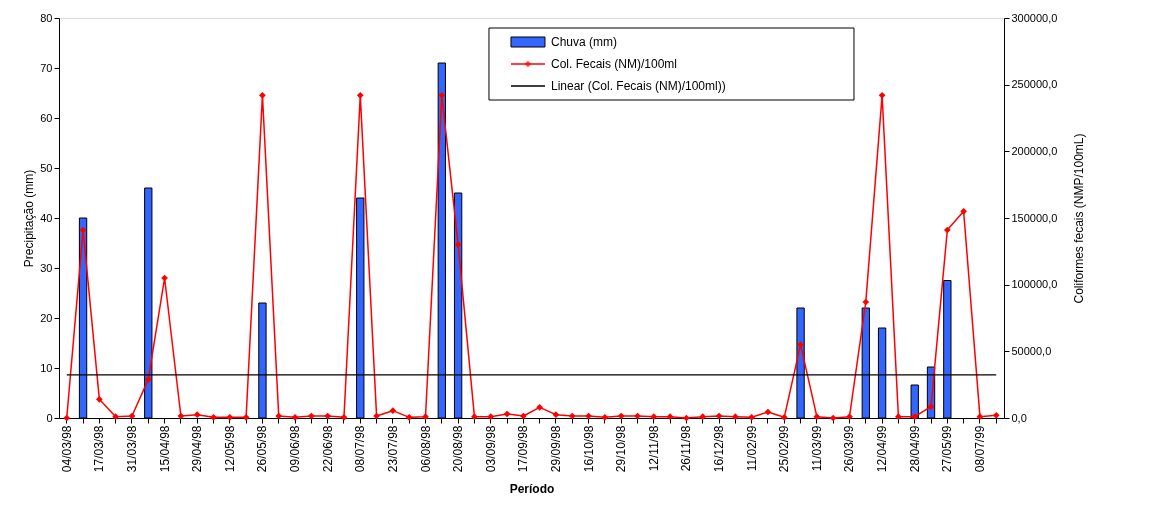  What do you see at coordinates (638, 86) in the screenshot?
I see `legend-label: Linear (Col. Fecais (NM)/100ml))` at bounding box center [638, 86].